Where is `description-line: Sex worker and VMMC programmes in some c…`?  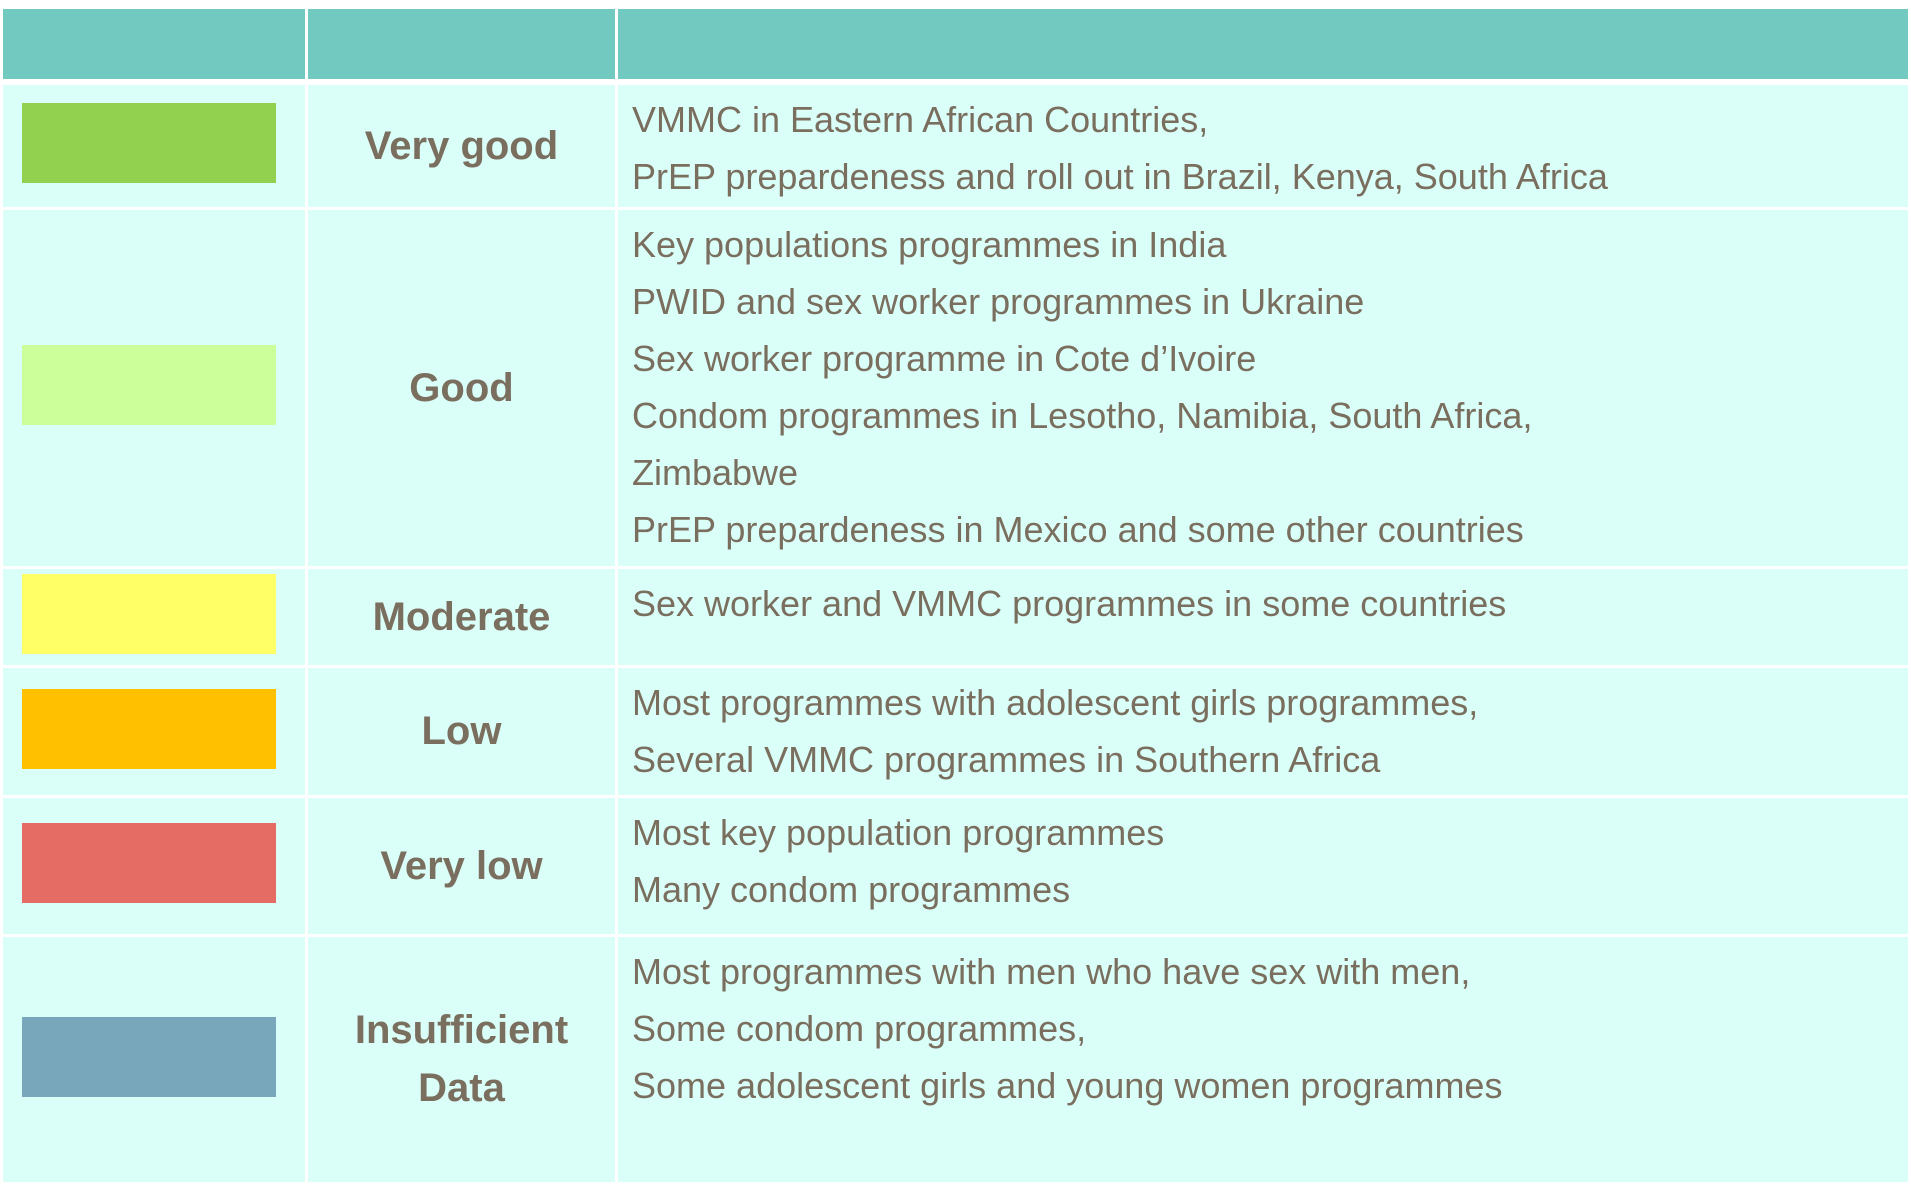 description-line: Sex worker and VMMC programmes in some c… is located at coordinates (1069, 603).